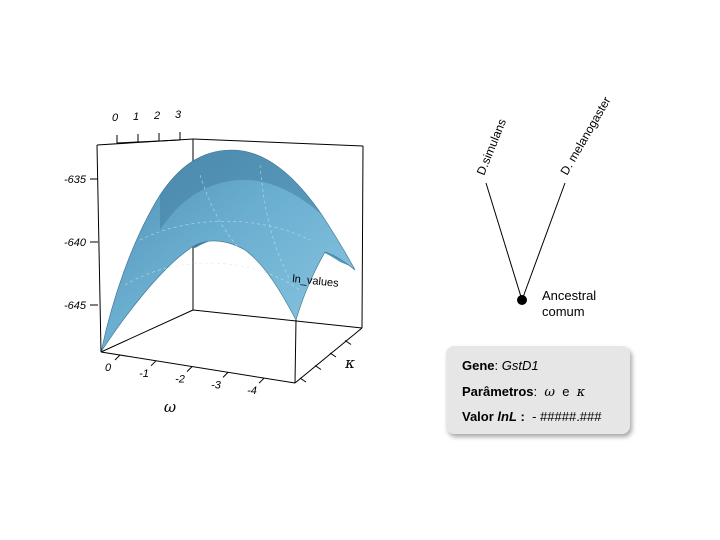  I want to click on branch-right, so click(543, 241).